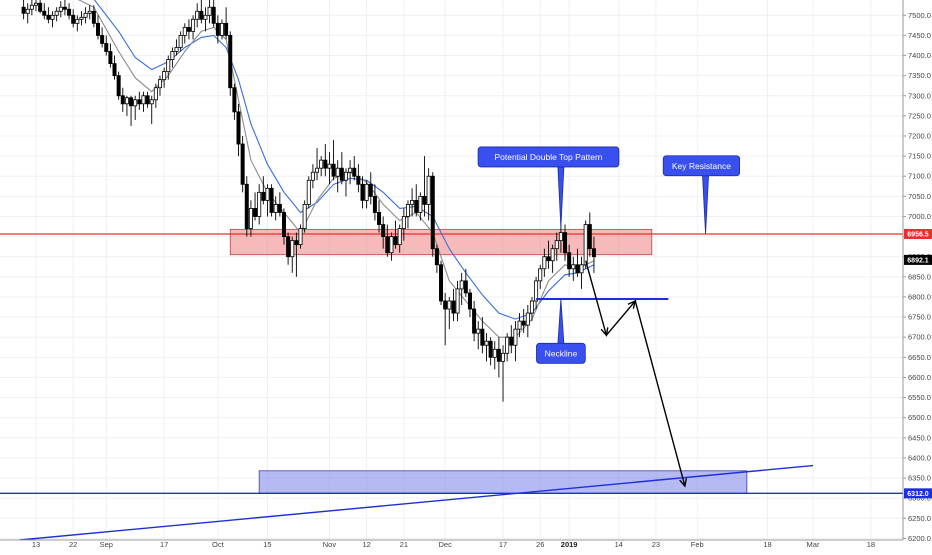 This screenshot has width=932, height=555. Describe the element at coordinates (919, 15) in the screenshot. I see `price-tick-label-0: 7500.0` at that location.